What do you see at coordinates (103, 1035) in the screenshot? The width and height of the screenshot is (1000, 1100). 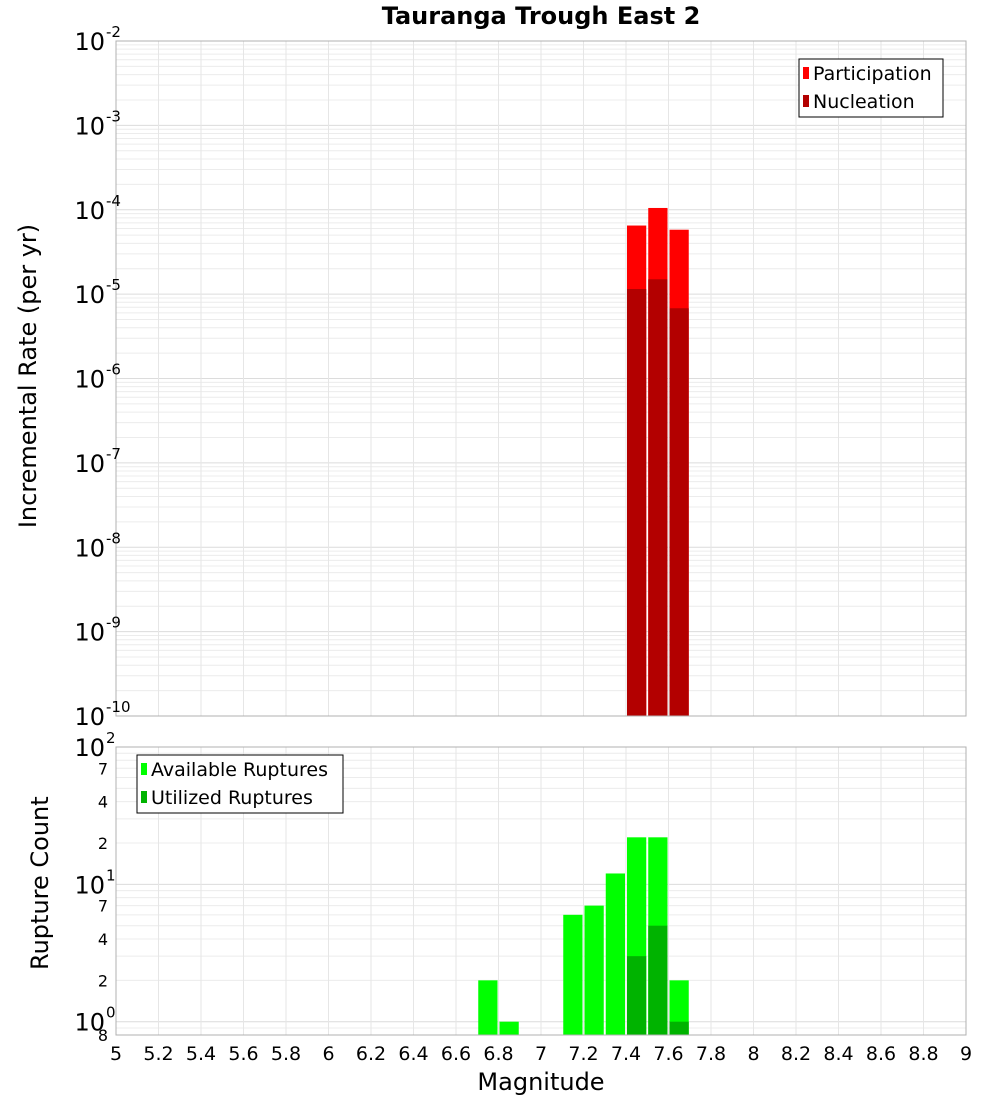 I see `y-tick-label: 8` at bounding box center [103, 1035].